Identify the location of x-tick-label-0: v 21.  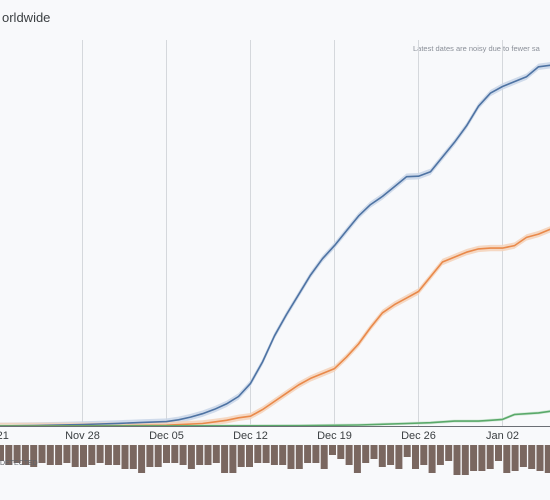
(4, 436).